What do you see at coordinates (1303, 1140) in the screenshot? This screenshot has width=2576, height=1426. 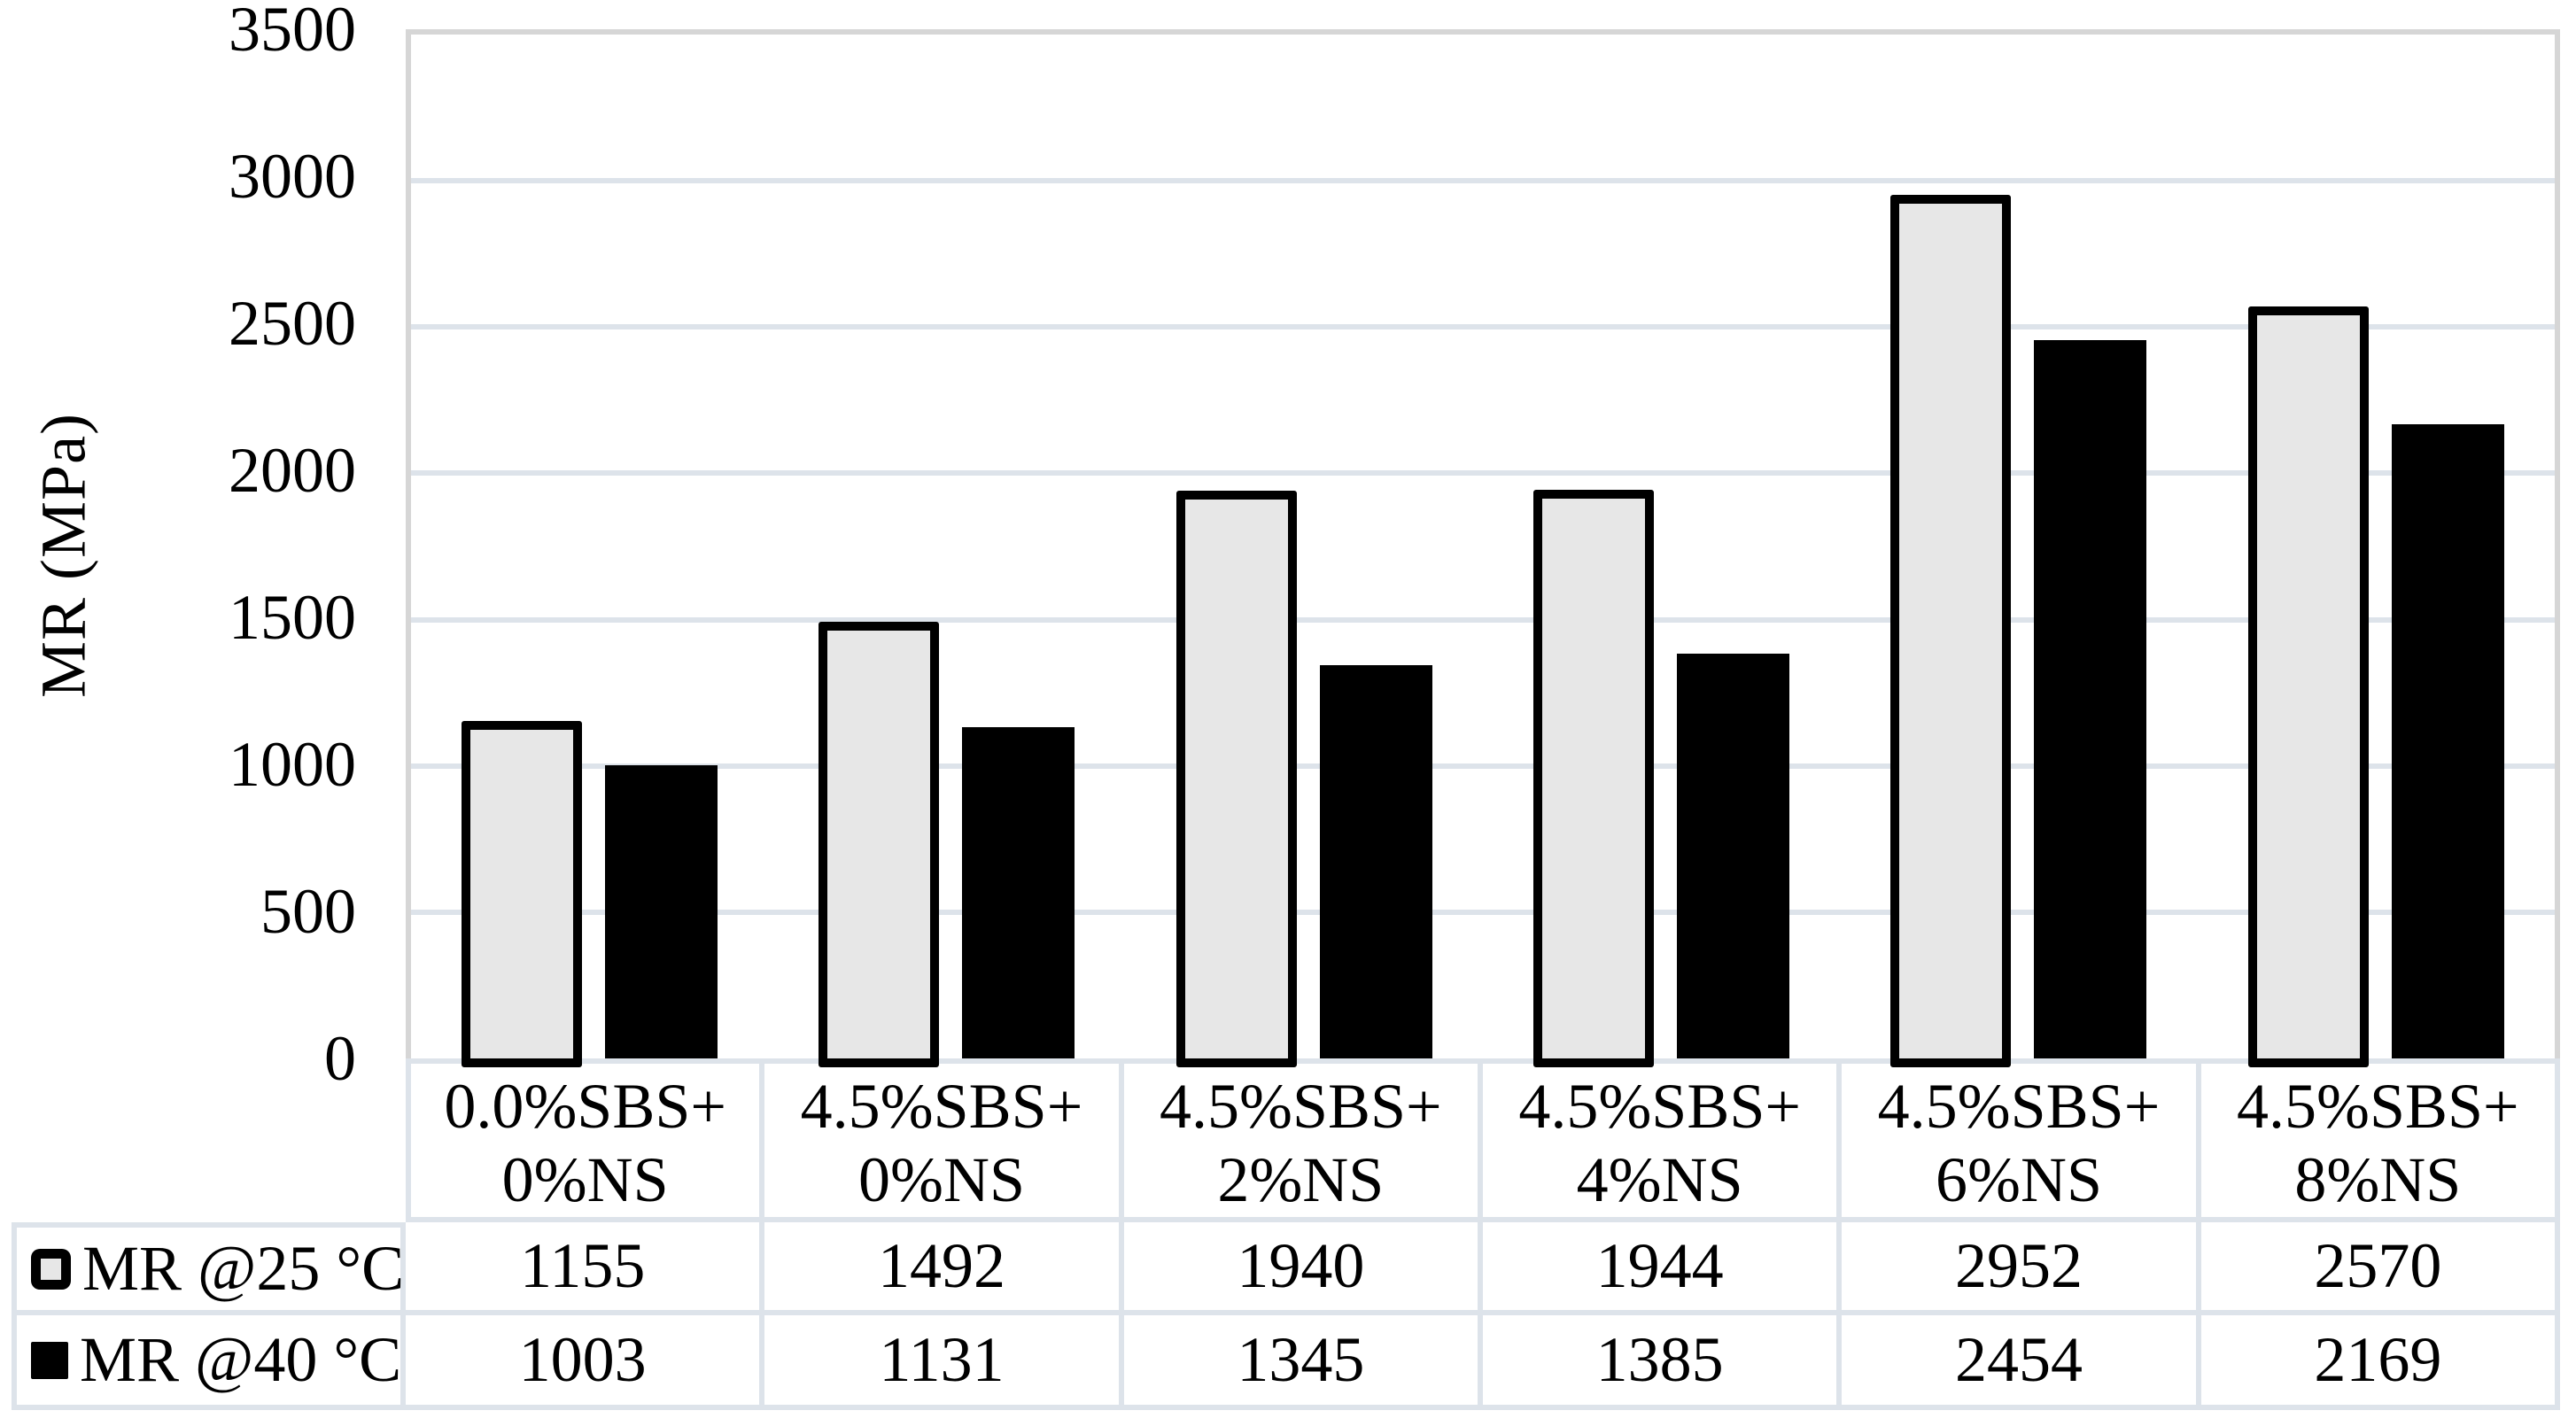 I see `category-label-cell: 4.5%SBS+ 2%NS` at bounding box center [1303, 1140].